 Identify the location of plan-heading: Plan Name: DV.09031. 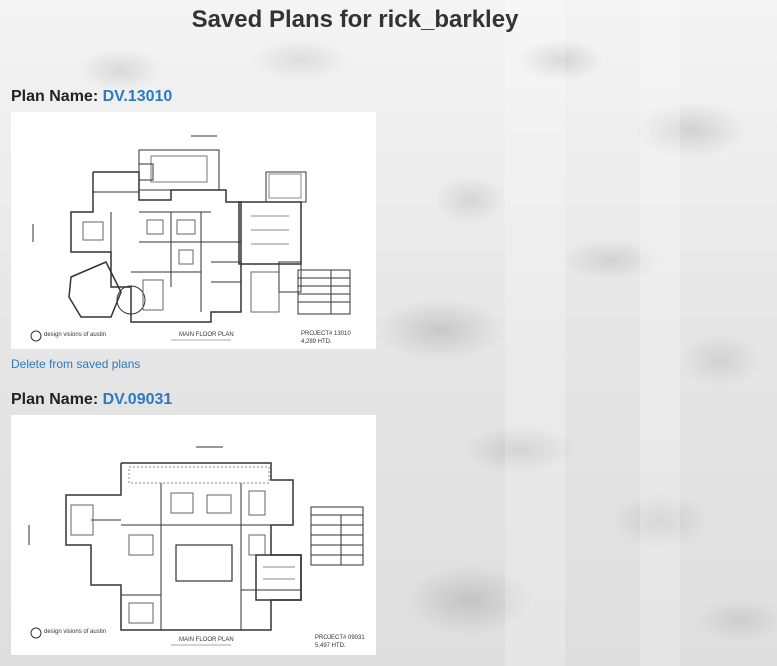
(193, 400).